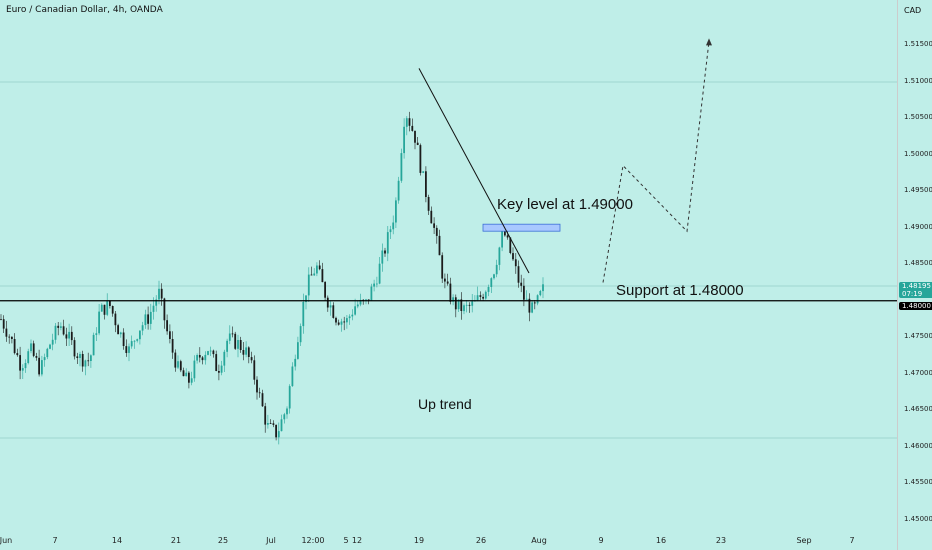 The image size is (932, 550). Describe the element at coordinates (6, 540) in the screenshot. I see `time-tick: Jun` at that location.